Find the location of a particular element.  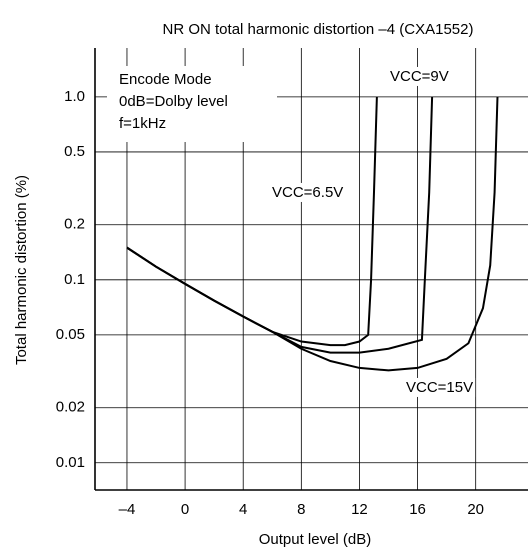

series-label: VCC=6.5V is located at coordinates (307, 192).